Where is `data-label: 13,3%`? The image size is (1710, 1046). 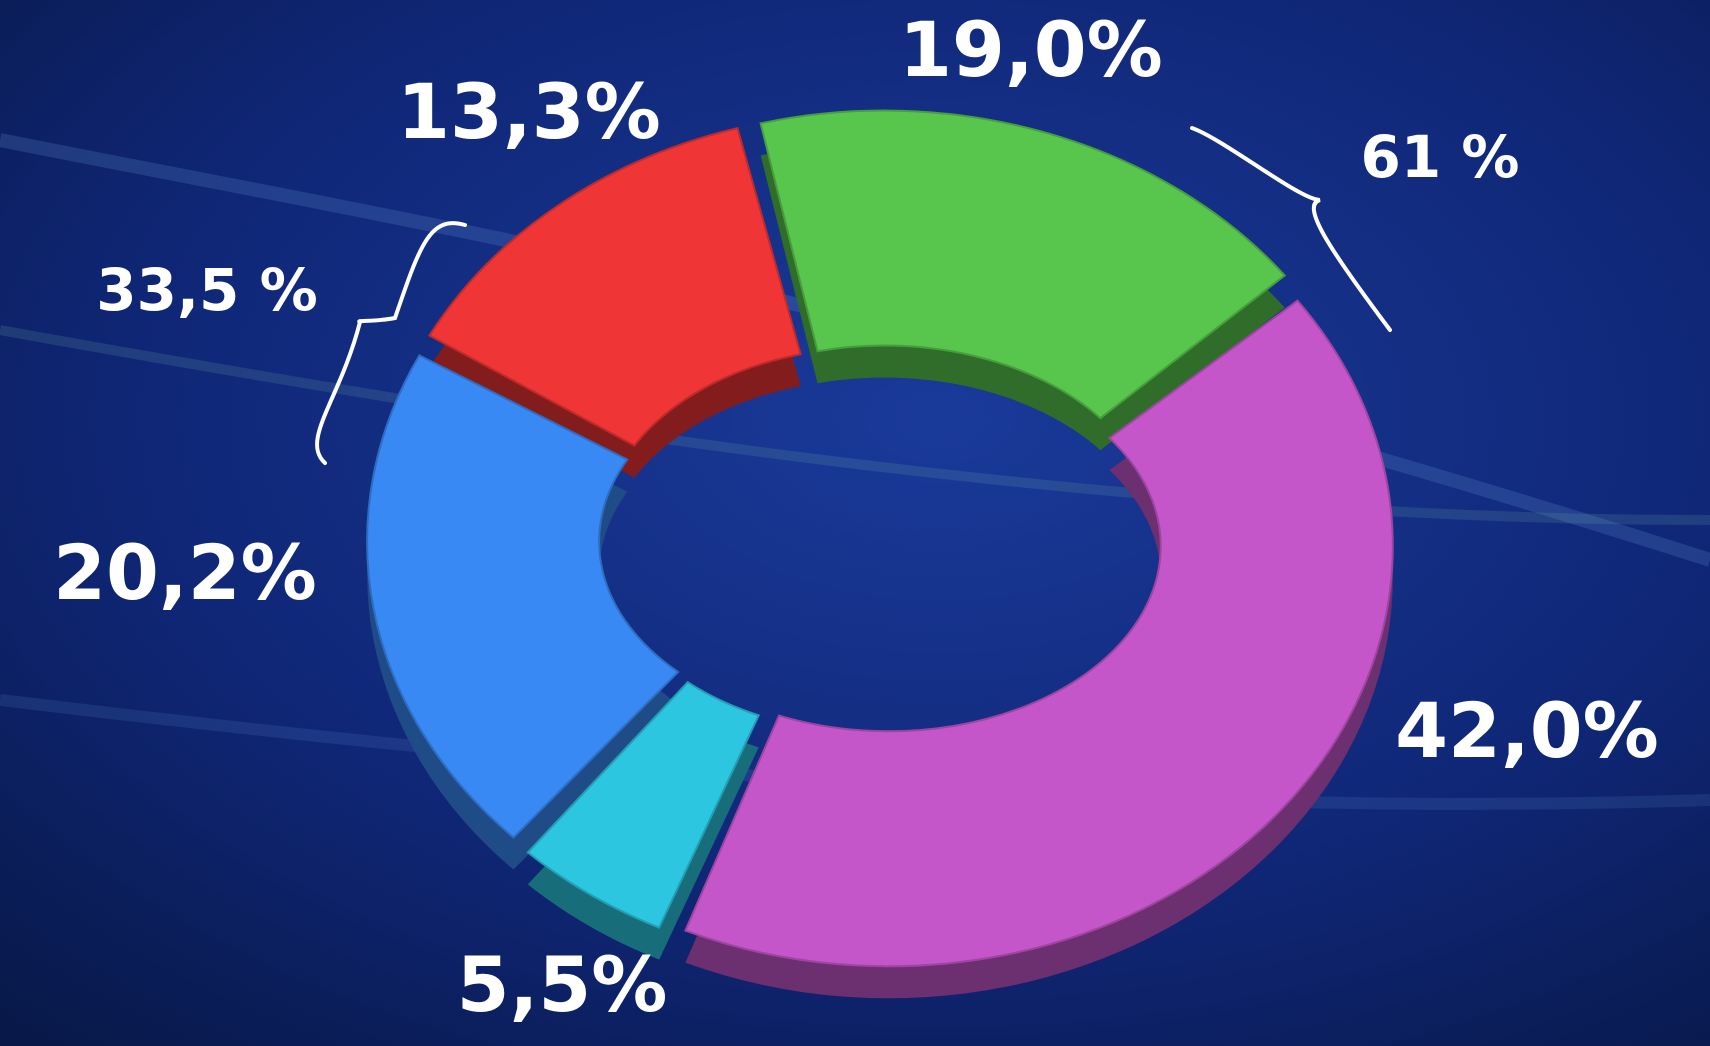 data-label: 13,3% is located at coordinates (529, 111).